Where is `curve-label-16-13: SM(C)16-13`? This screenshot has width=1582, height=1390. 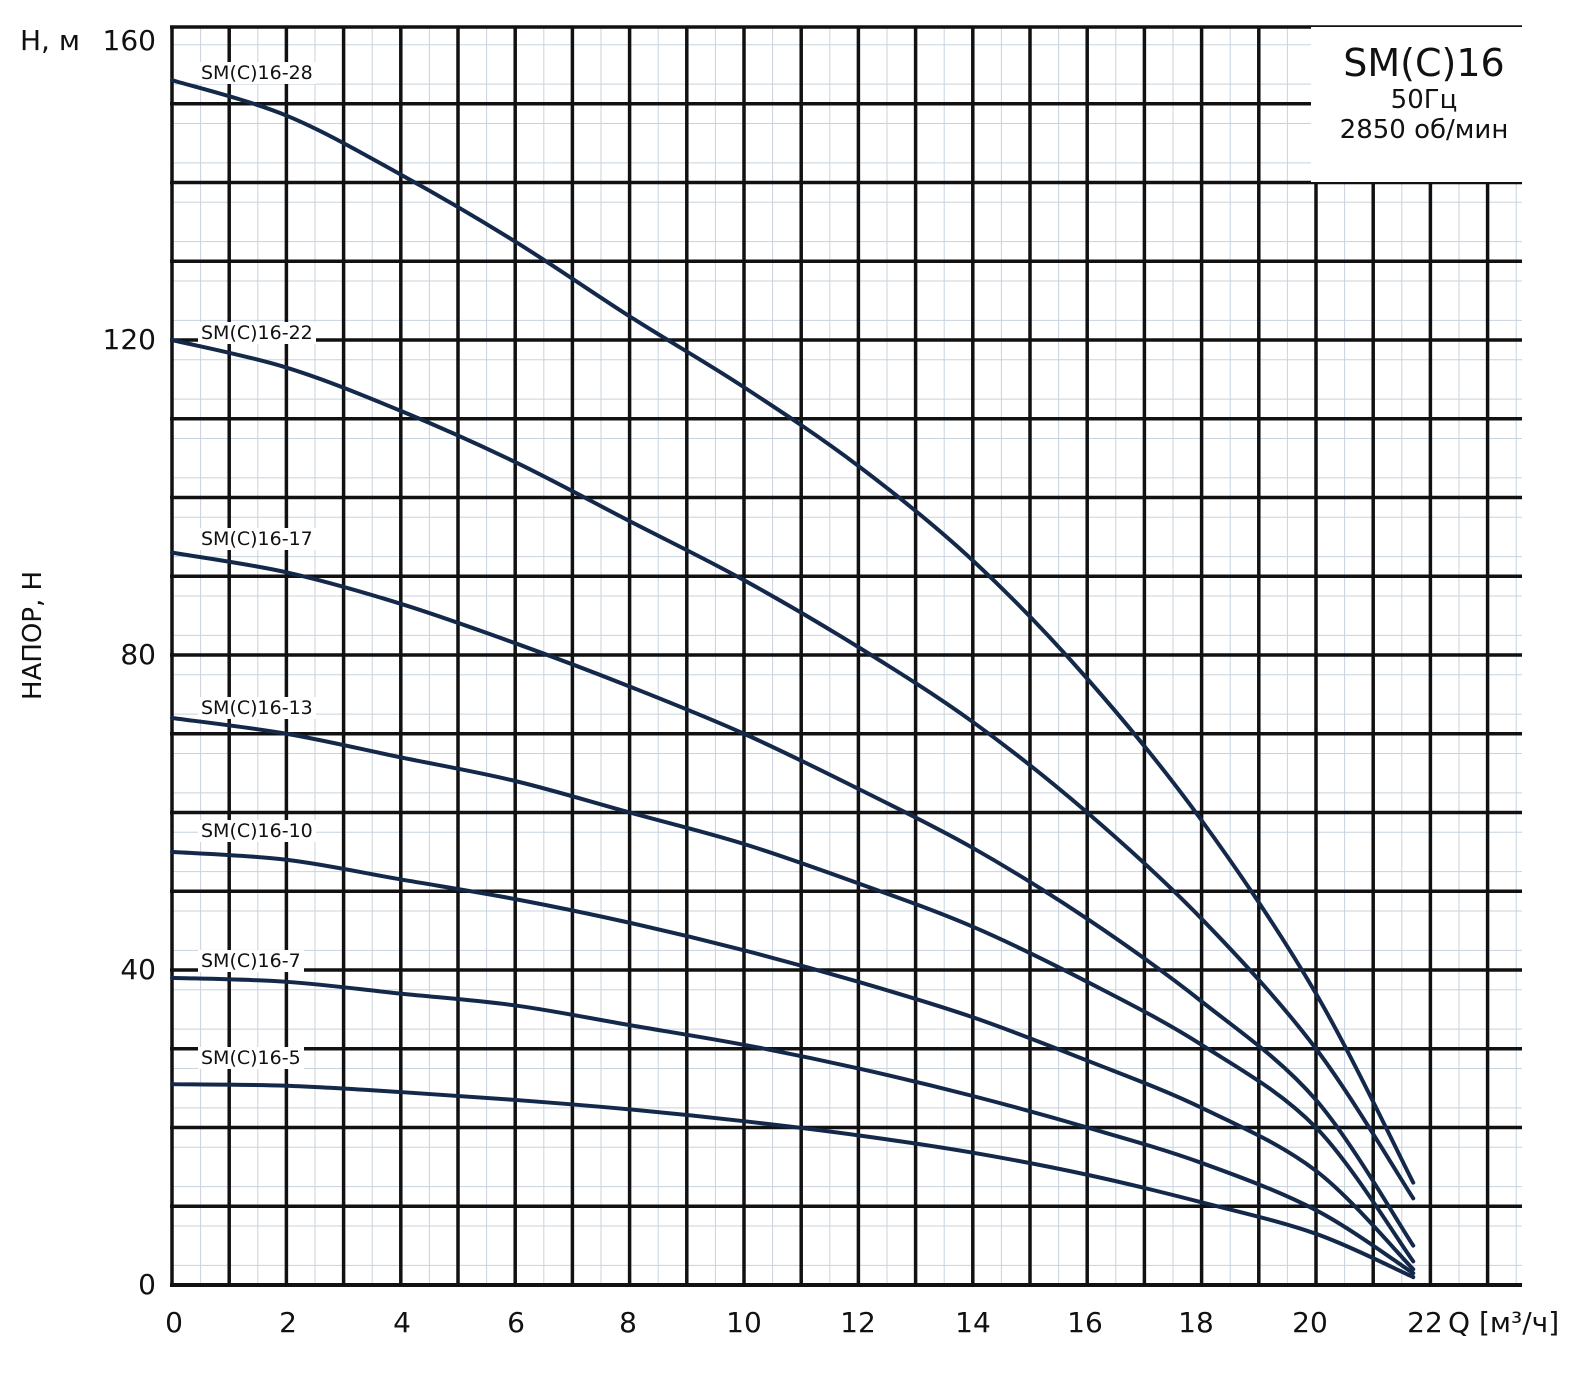
curve-label-16-13: SM(C)16-13 is located at coordinates (257, 708).